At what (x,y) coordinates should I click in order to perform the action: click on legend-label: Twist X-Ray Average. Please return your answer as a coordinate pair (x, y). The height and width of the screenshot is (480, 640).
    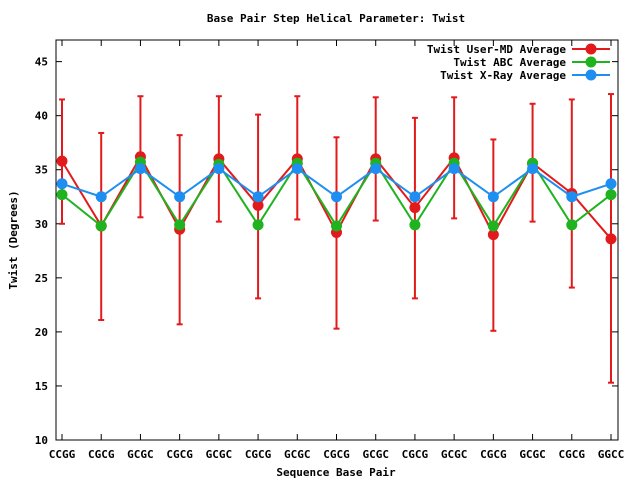
    Looking at the image, I should click on (503, 75).